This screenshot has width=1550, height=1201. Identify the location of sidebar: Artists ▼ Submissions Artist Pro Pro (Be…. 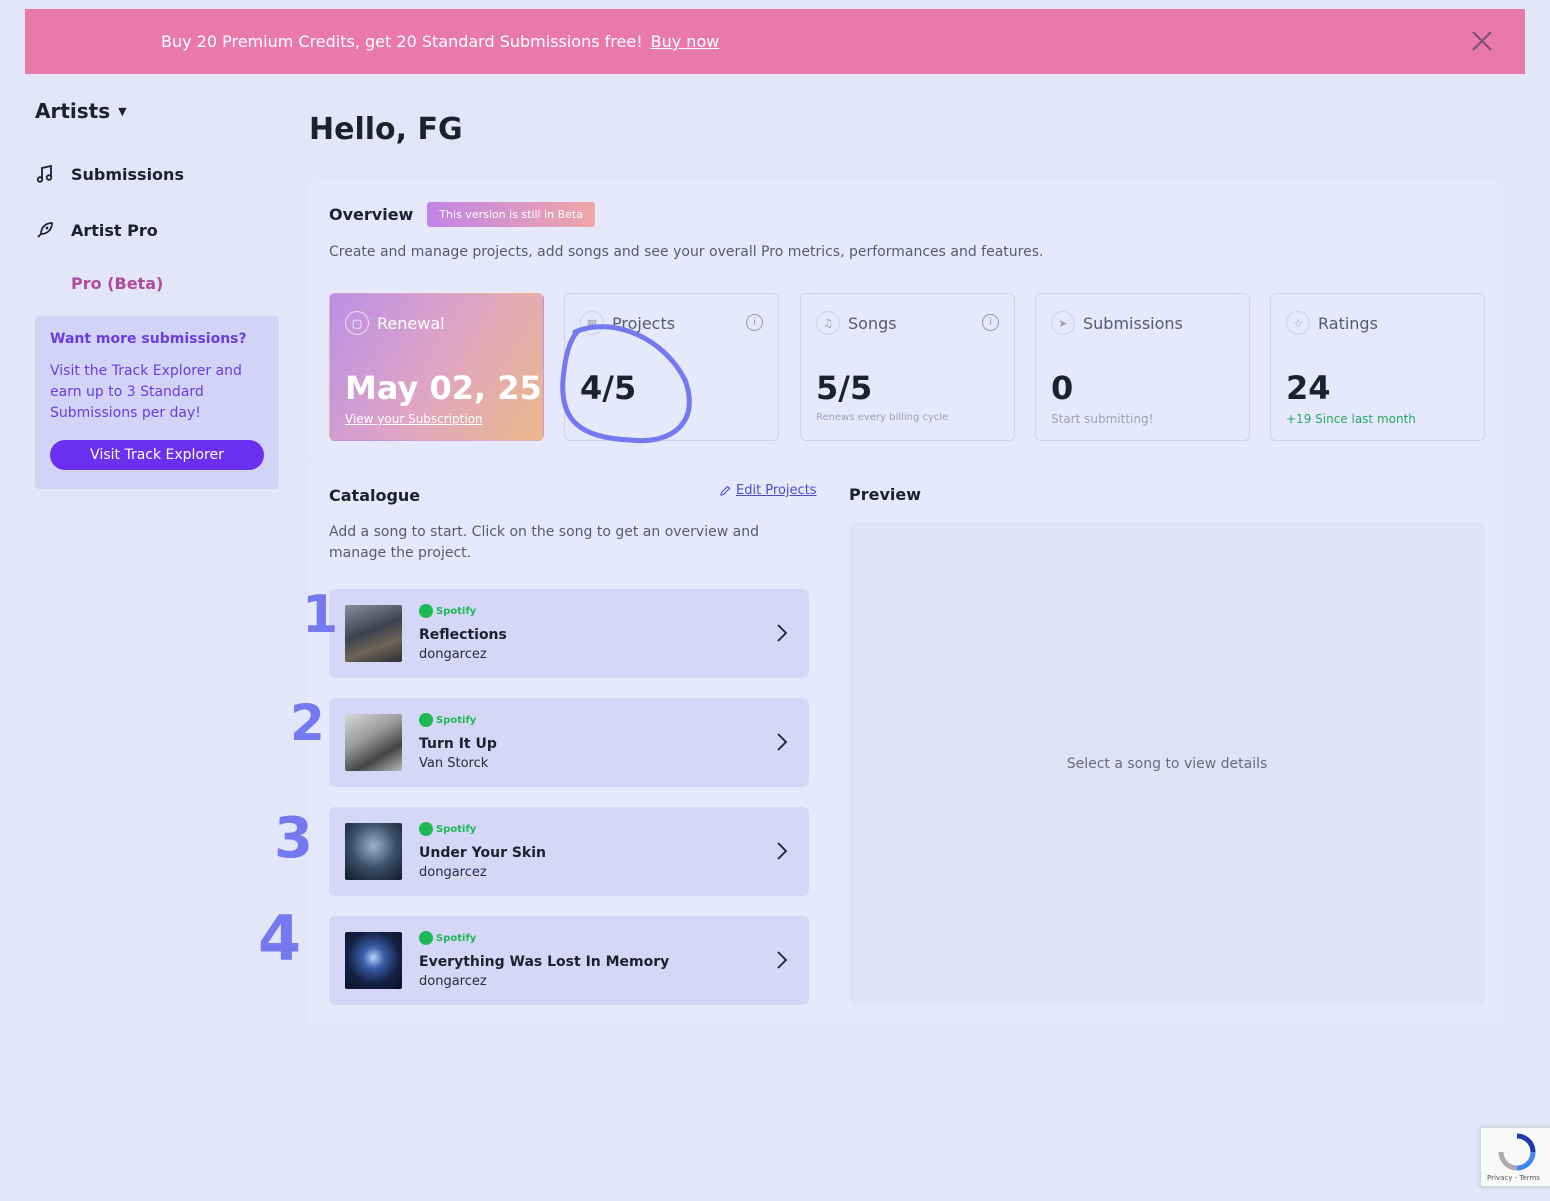
(157, 292).